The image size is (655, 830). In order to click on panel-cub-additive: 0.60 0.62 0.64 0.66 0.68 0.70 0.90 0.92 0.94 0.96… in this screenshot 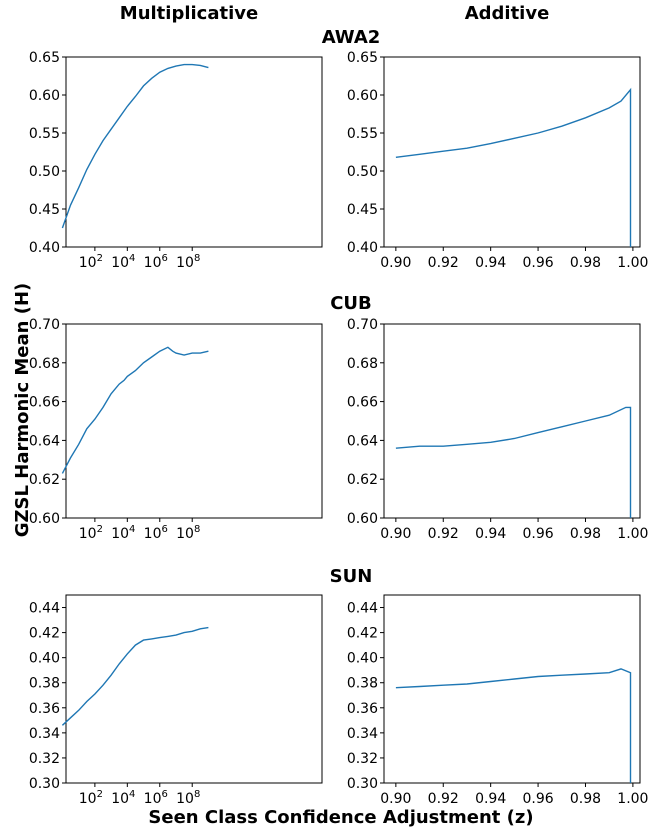, I will do `click(498, 429)`.